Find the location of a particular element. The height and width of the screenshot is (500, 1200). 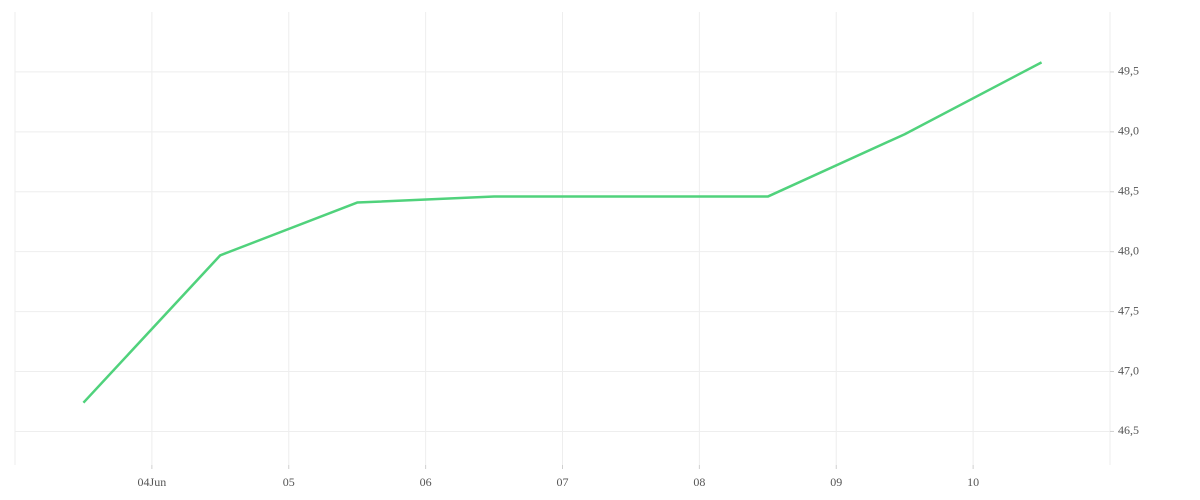

y-tick-label: 47,5 is located at coordinates (1128, 310).